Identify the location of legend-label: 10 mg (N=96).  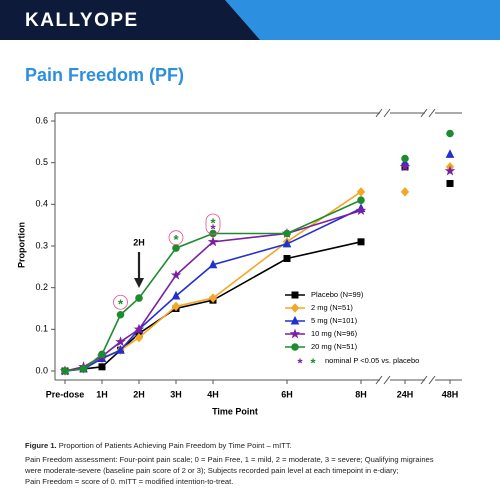
(334, 333).